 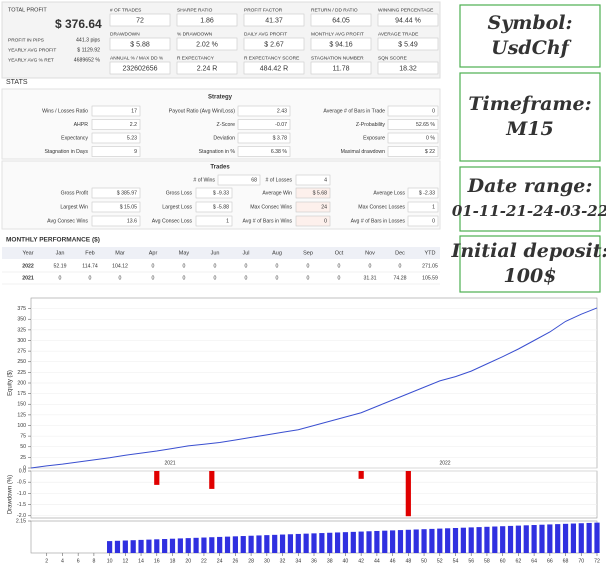 I want to click on stat-label: Avg # of Bars in Losses, so click(x=378, y=221).